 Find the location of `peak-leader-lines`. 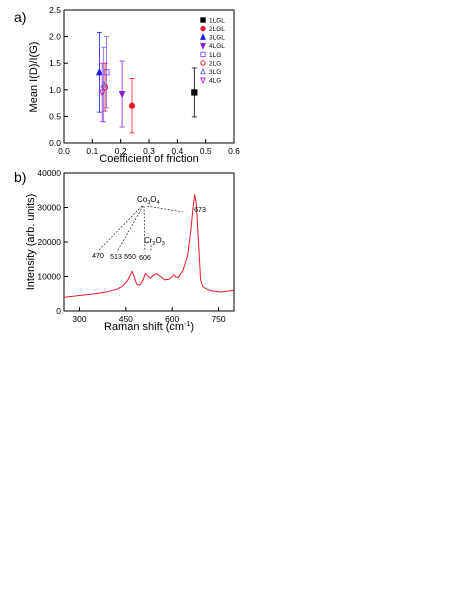

peak-leader-lines is located at coordinates (140, 229).